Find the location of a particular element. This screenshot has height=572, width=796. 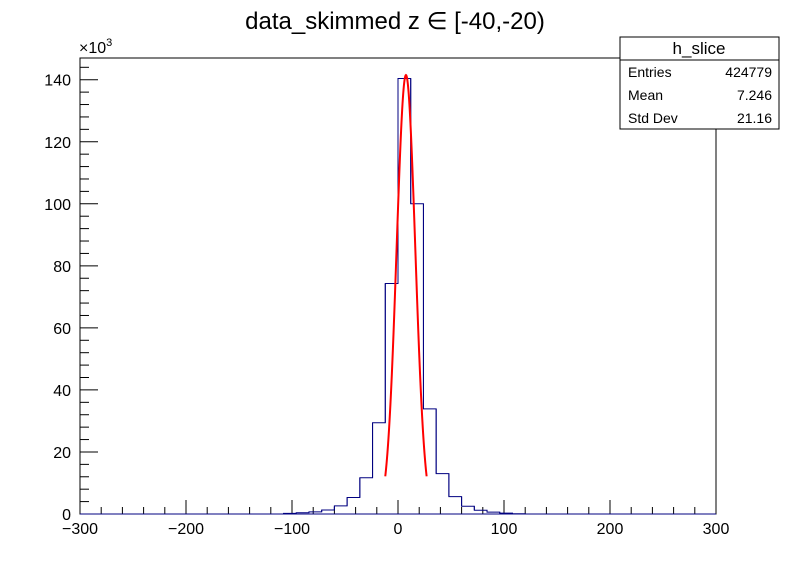

y-tick-label: 0 is located at coordinates (66, 515).